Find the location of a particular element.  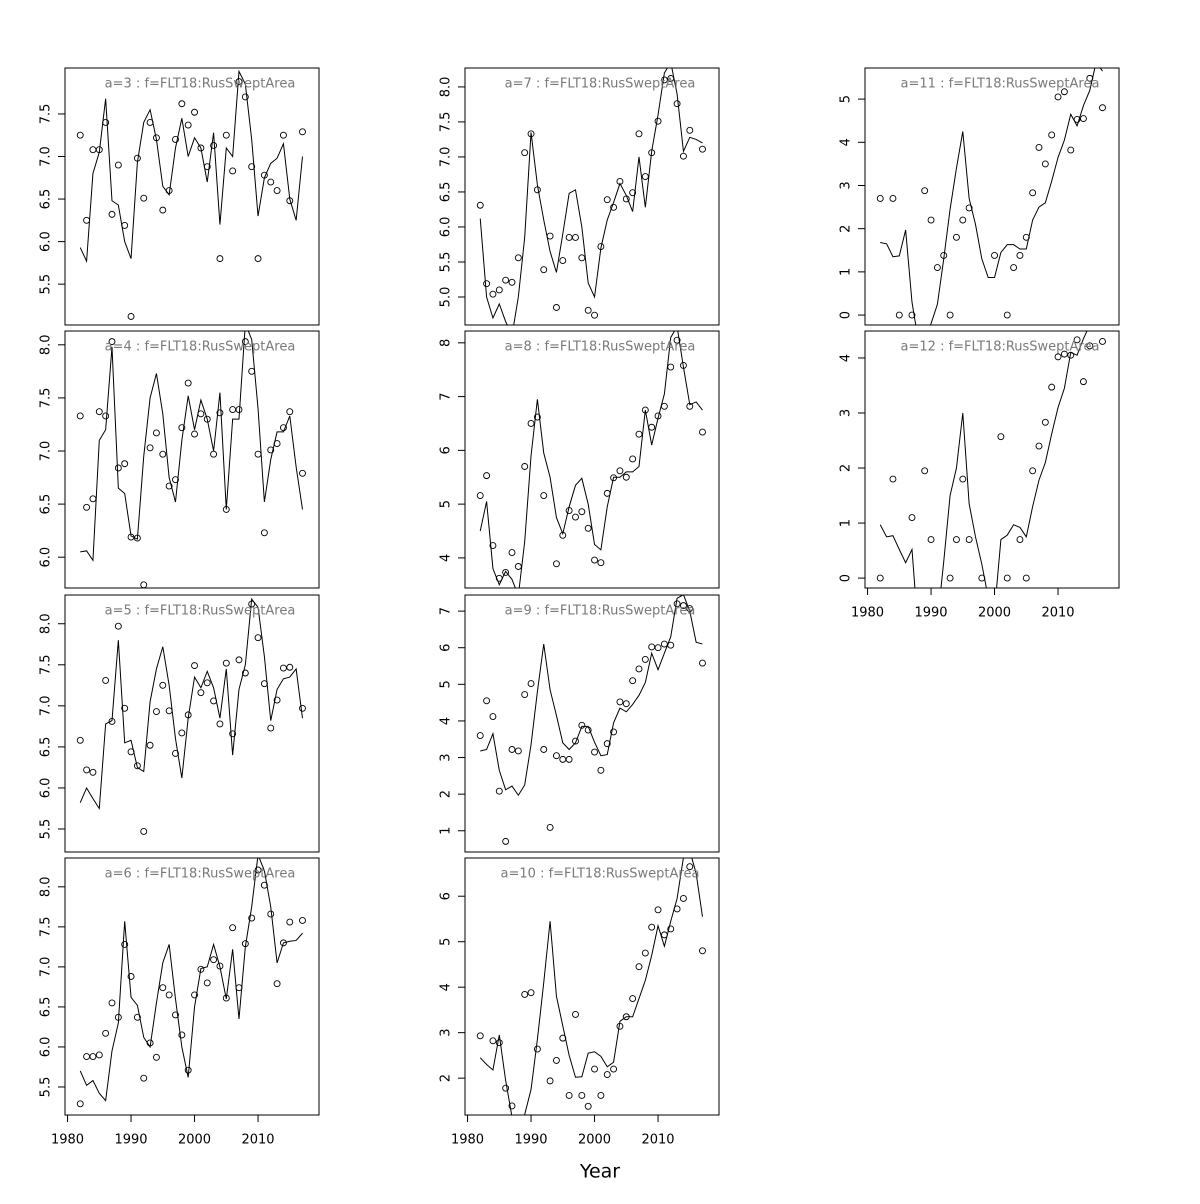

y-tick-label: 5 is located at coordinates (446, 942).